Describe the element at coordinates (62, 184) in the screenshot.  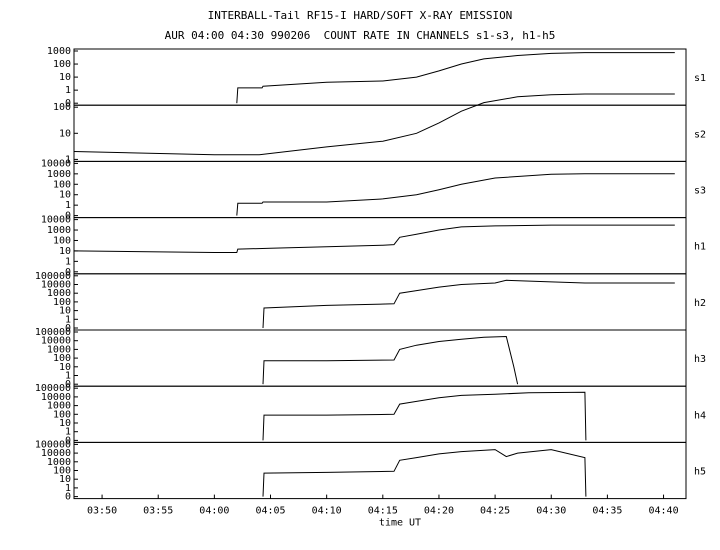
I see `y-tick-label-s3: 100` at that location.